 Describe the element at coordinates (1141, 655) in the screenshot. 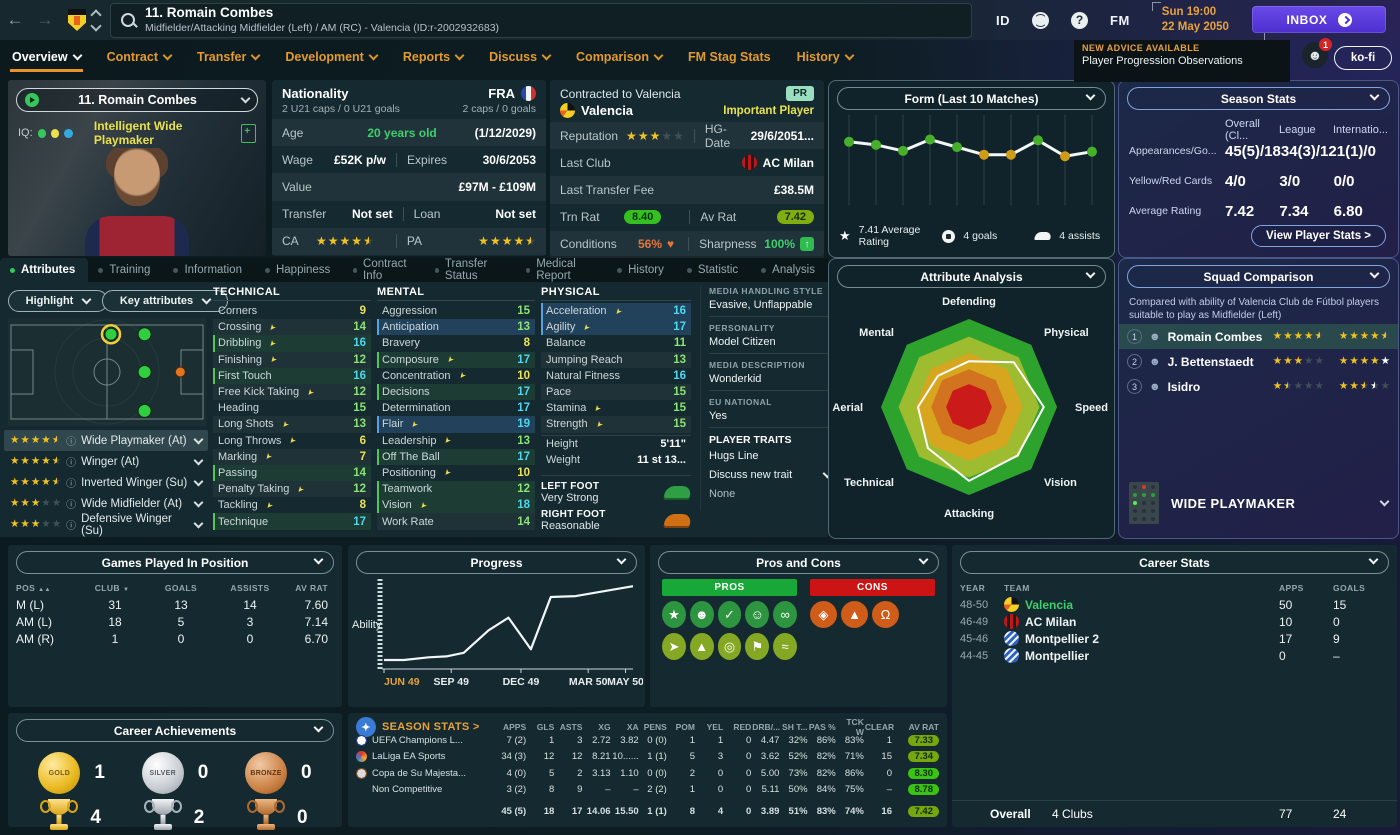

I see `career-team: Montpellier` at that location.